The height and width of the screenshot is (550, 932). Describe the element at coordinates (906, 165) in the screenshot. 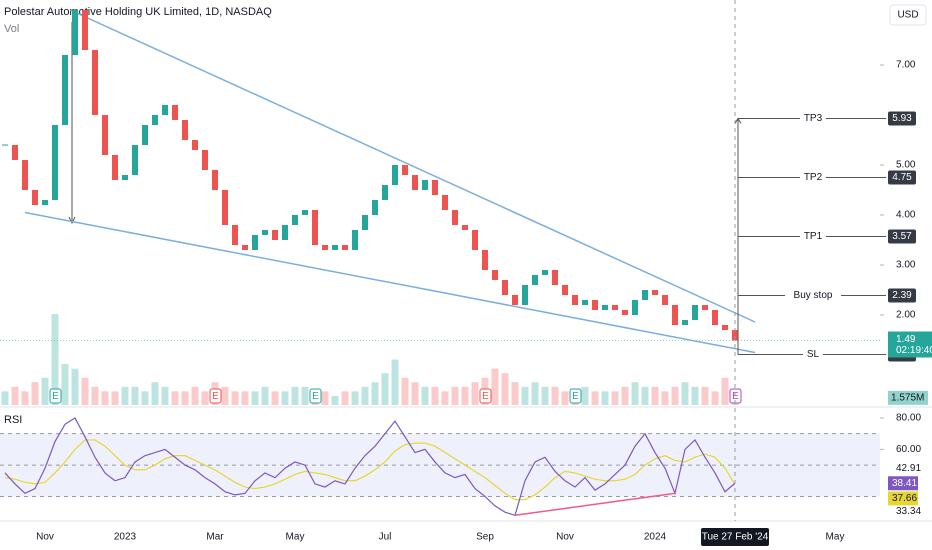

I see `y-tick-label: 5.00` at that location.